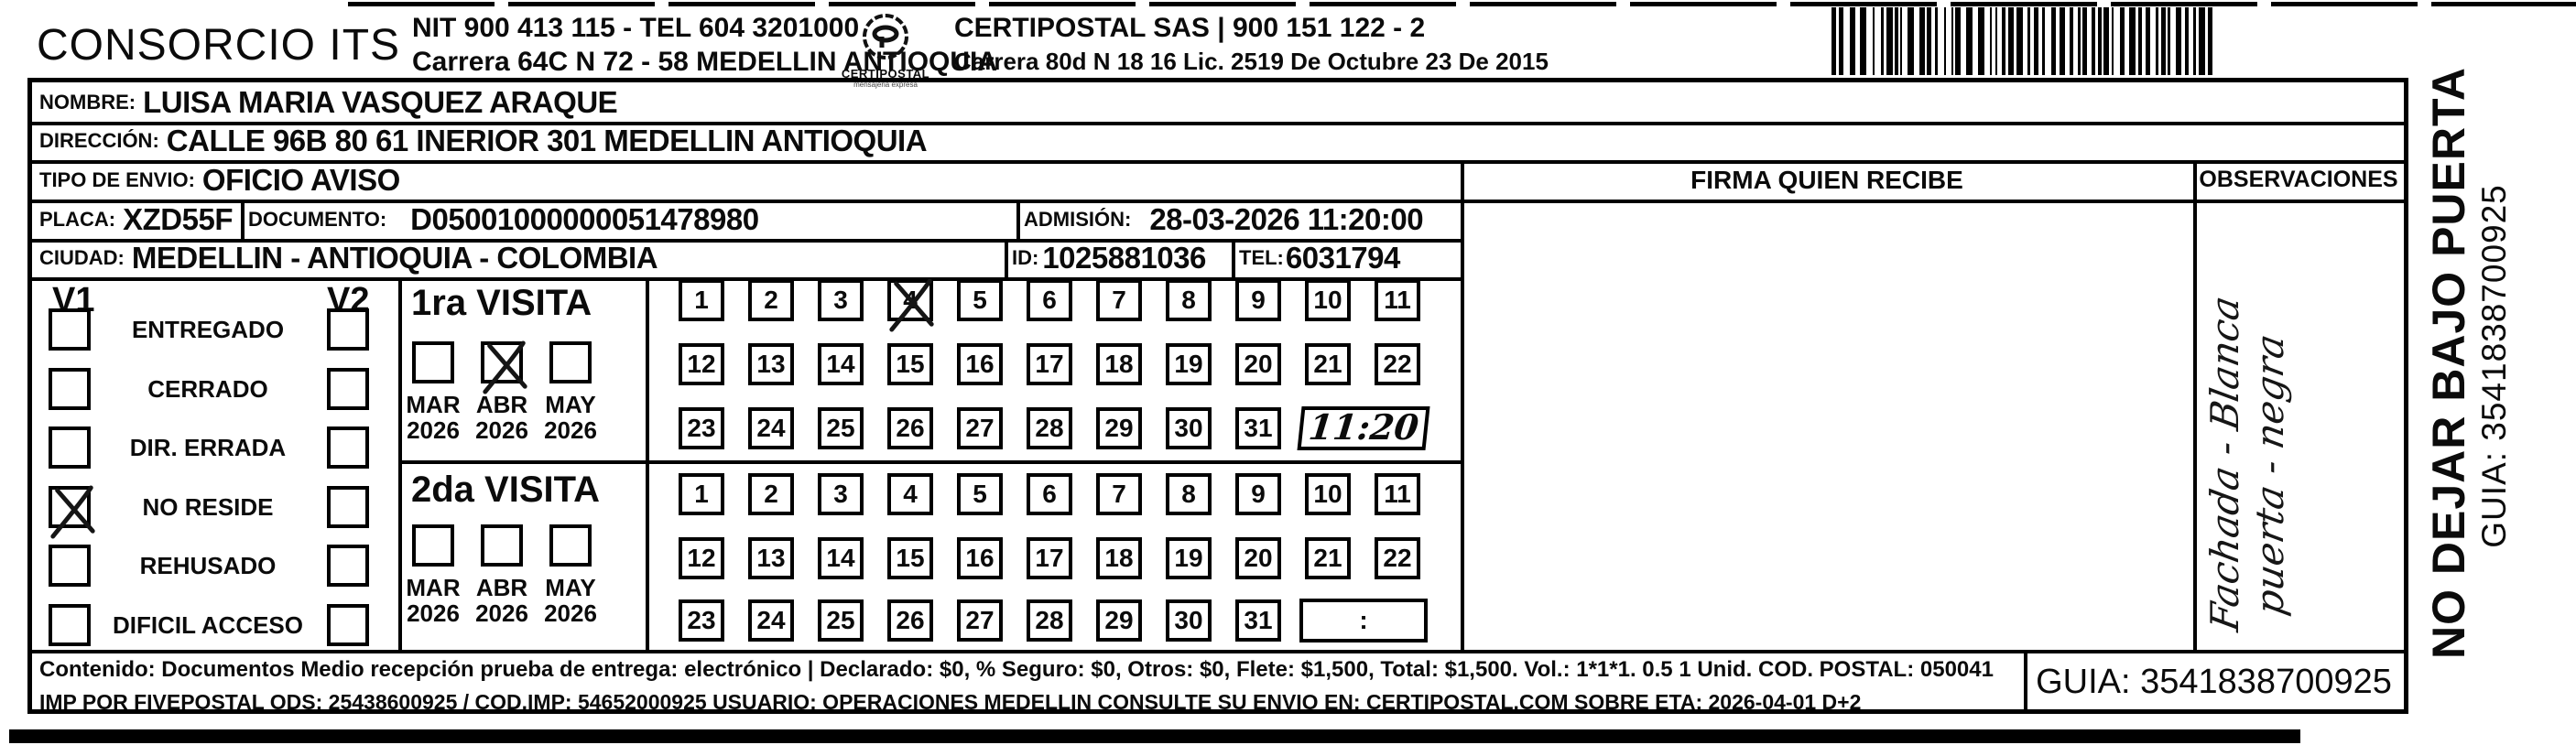  Describe the element at coordinates (1462, 4) in the screenshot. I see `top-border-line` at that location.